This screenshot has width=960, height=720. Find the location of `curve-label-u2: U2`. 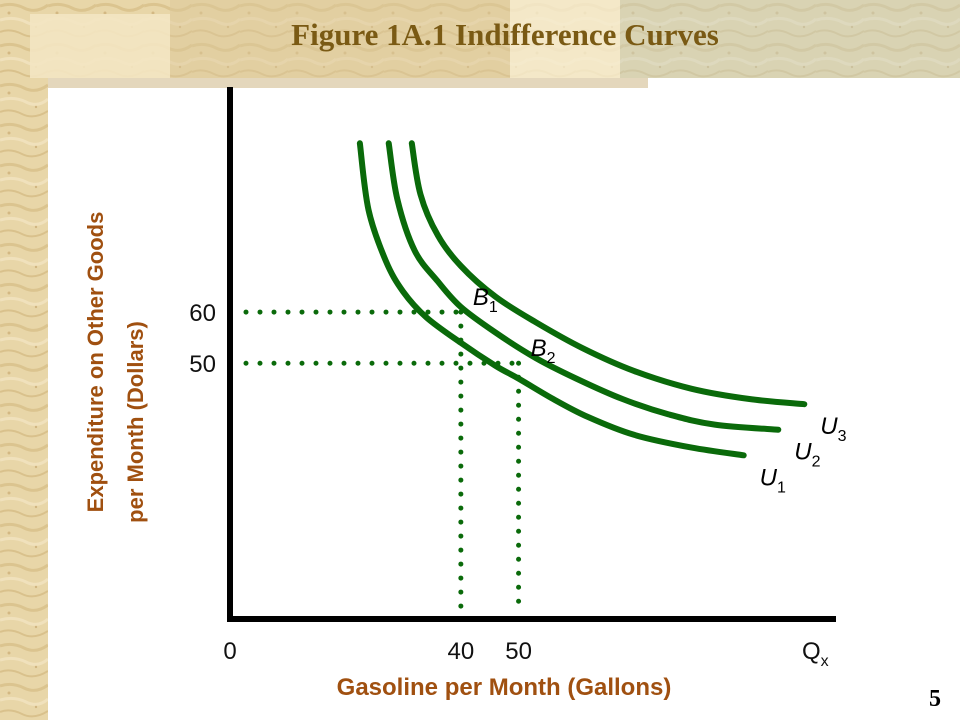

curve-label-u2: U2 is located at coordinates (807, 455).